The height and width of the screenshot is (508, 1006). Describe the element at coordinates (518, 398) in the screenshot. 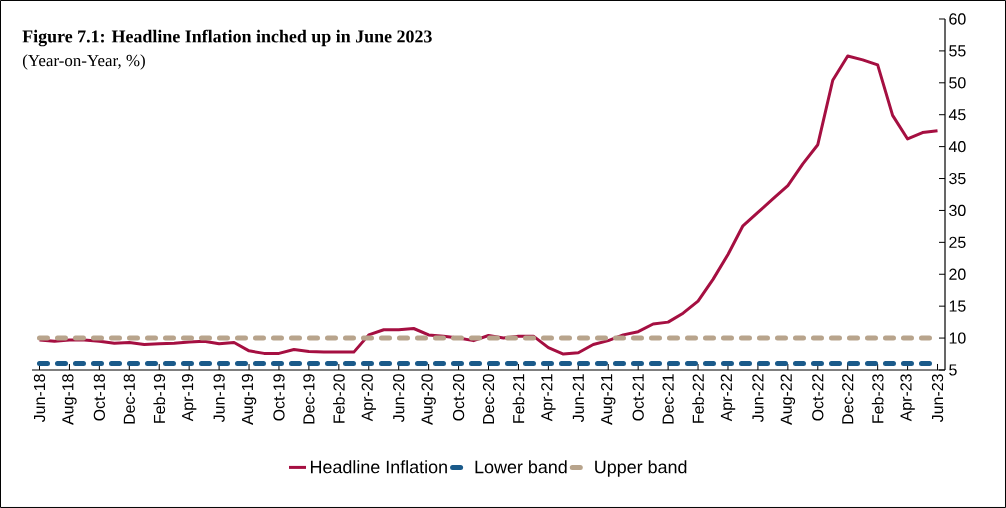

I see `x-tick-label: Feb-21` at that location.